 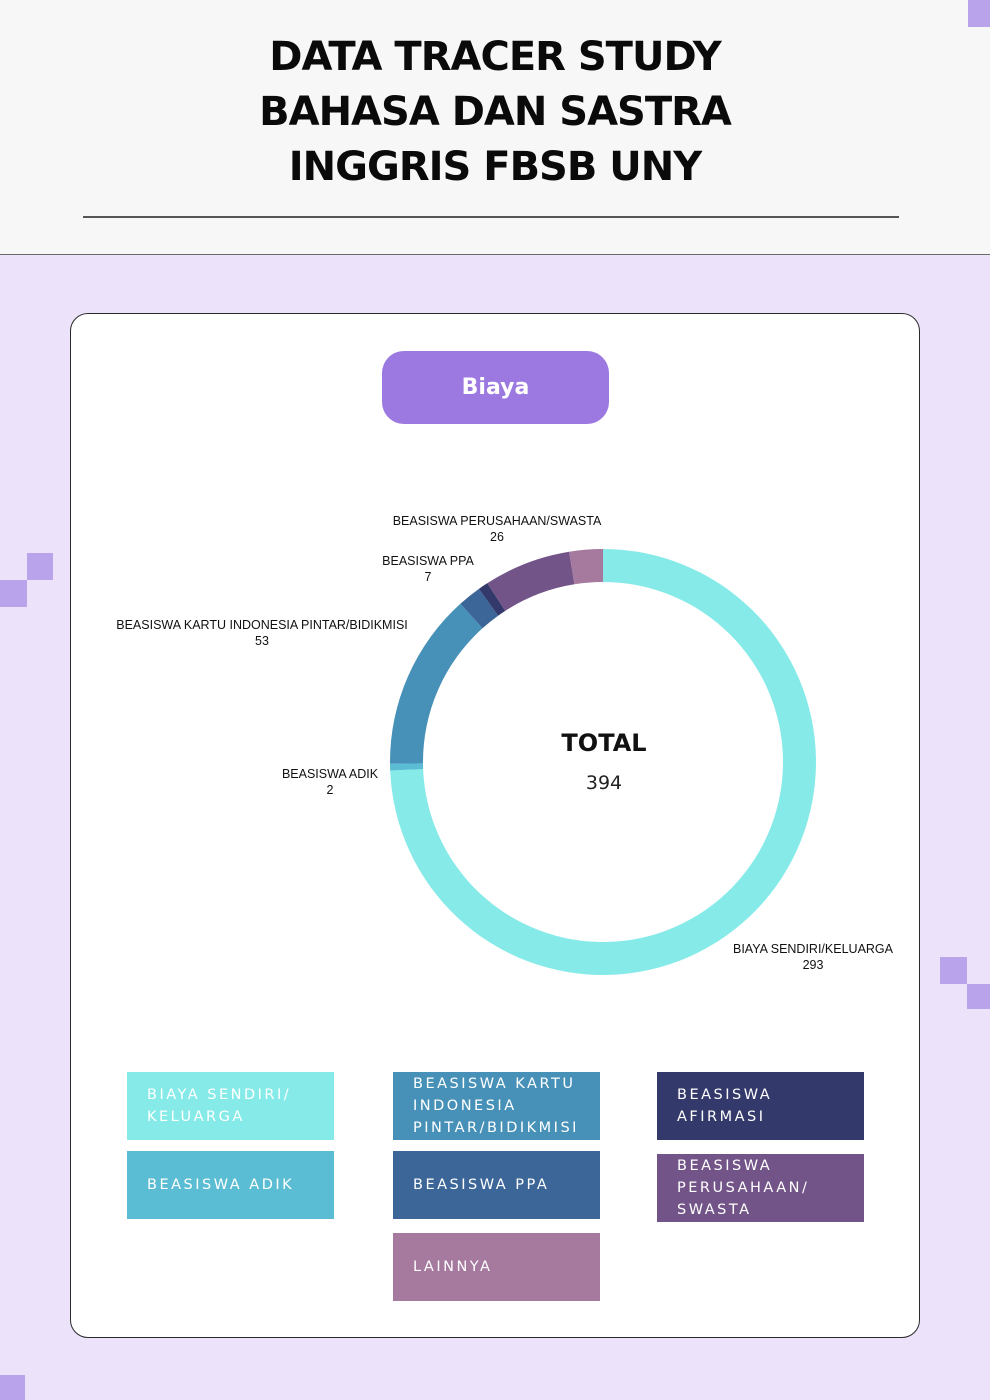 I want to click on legend-label: BIAYA SENDIRI/ KELUARGA, so click(x=219, y=1106).